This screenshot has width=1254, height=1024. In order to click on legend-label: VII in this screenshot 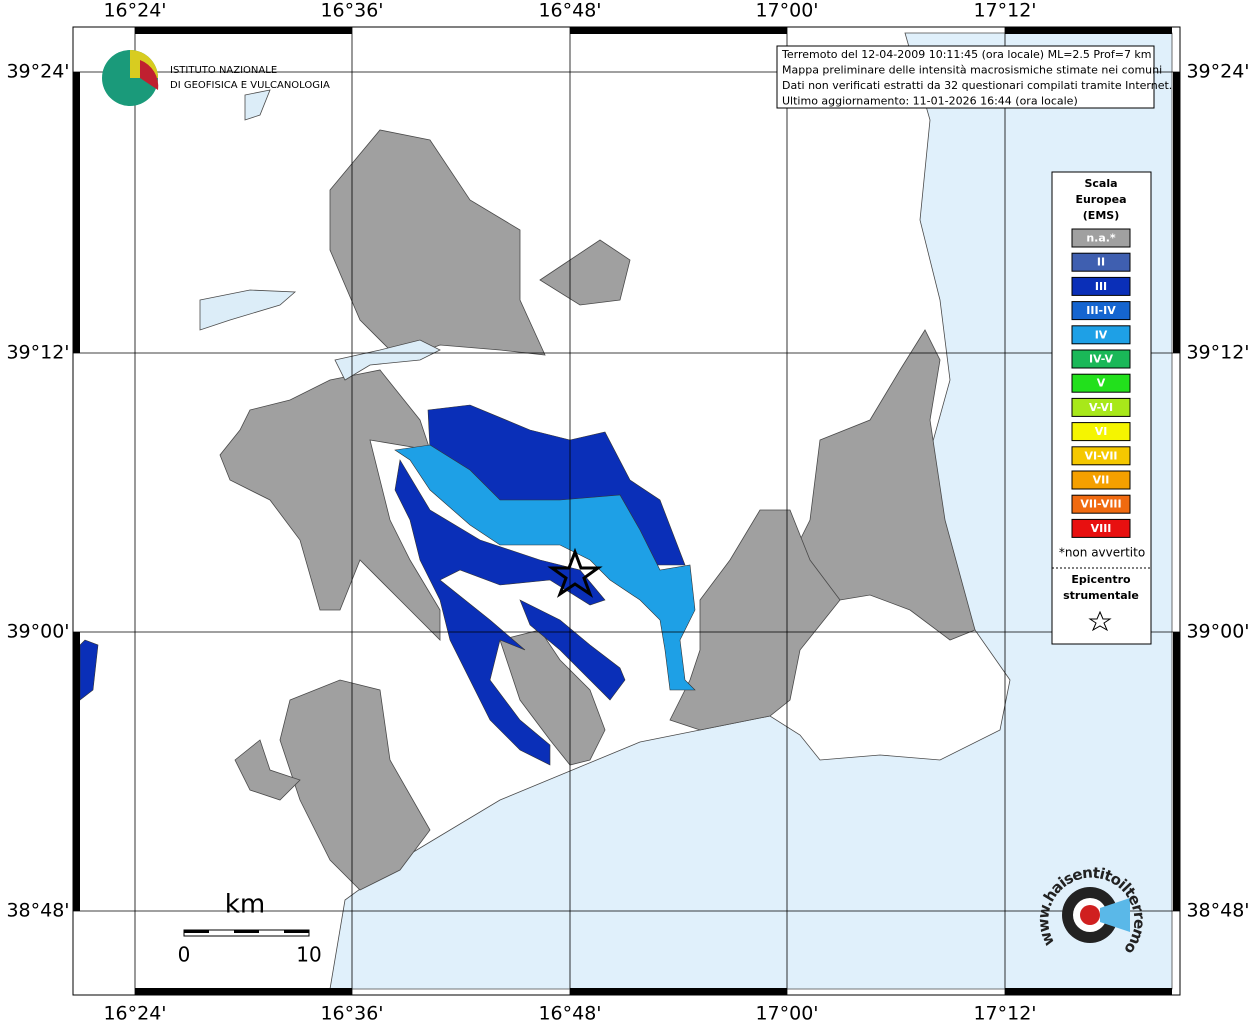, I will do `click(1101, 480)`.